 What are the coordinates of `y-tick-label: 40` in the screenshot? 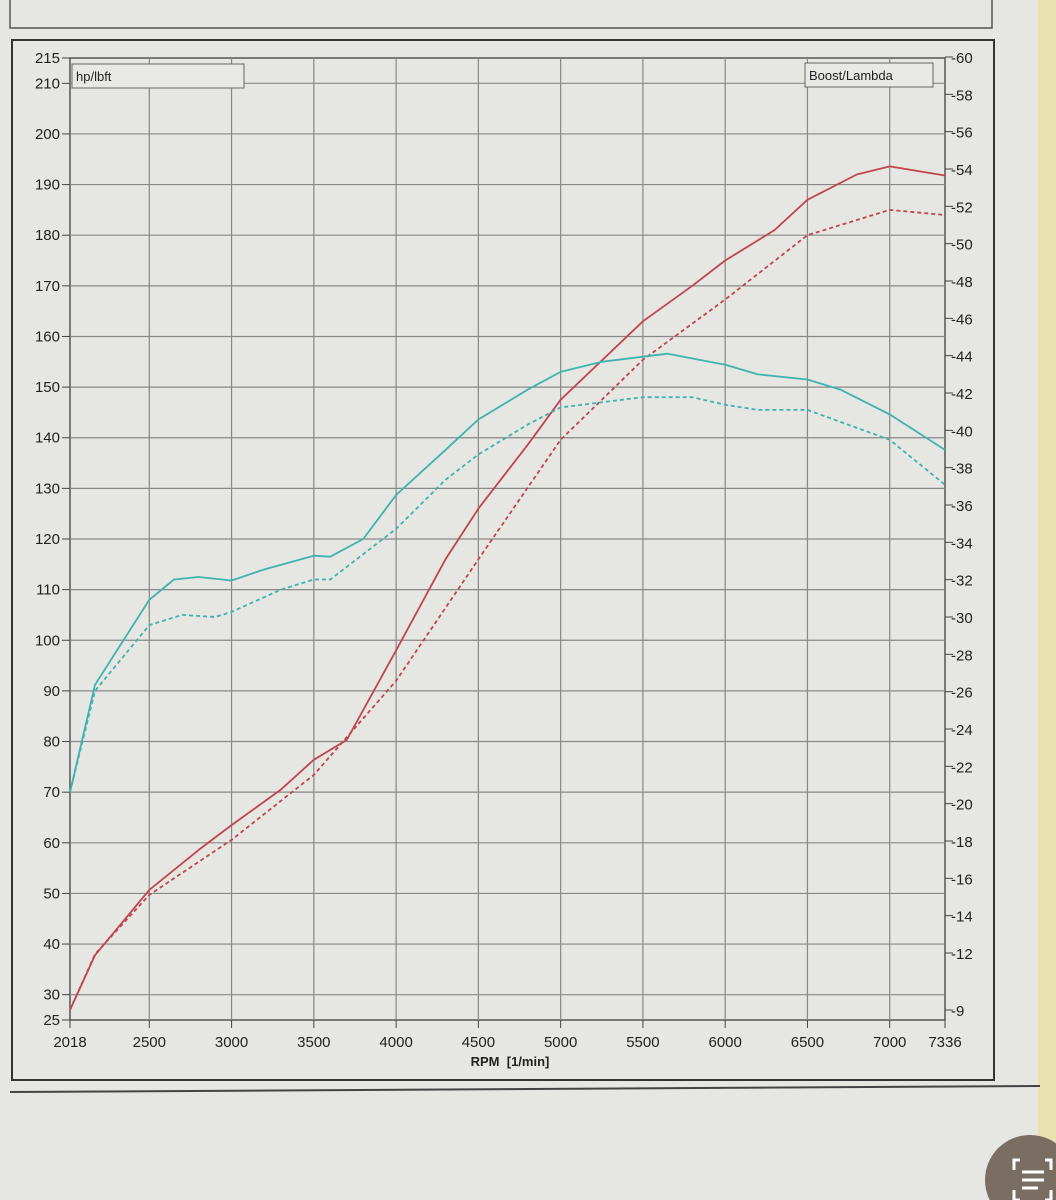 It's located at (51, 944).